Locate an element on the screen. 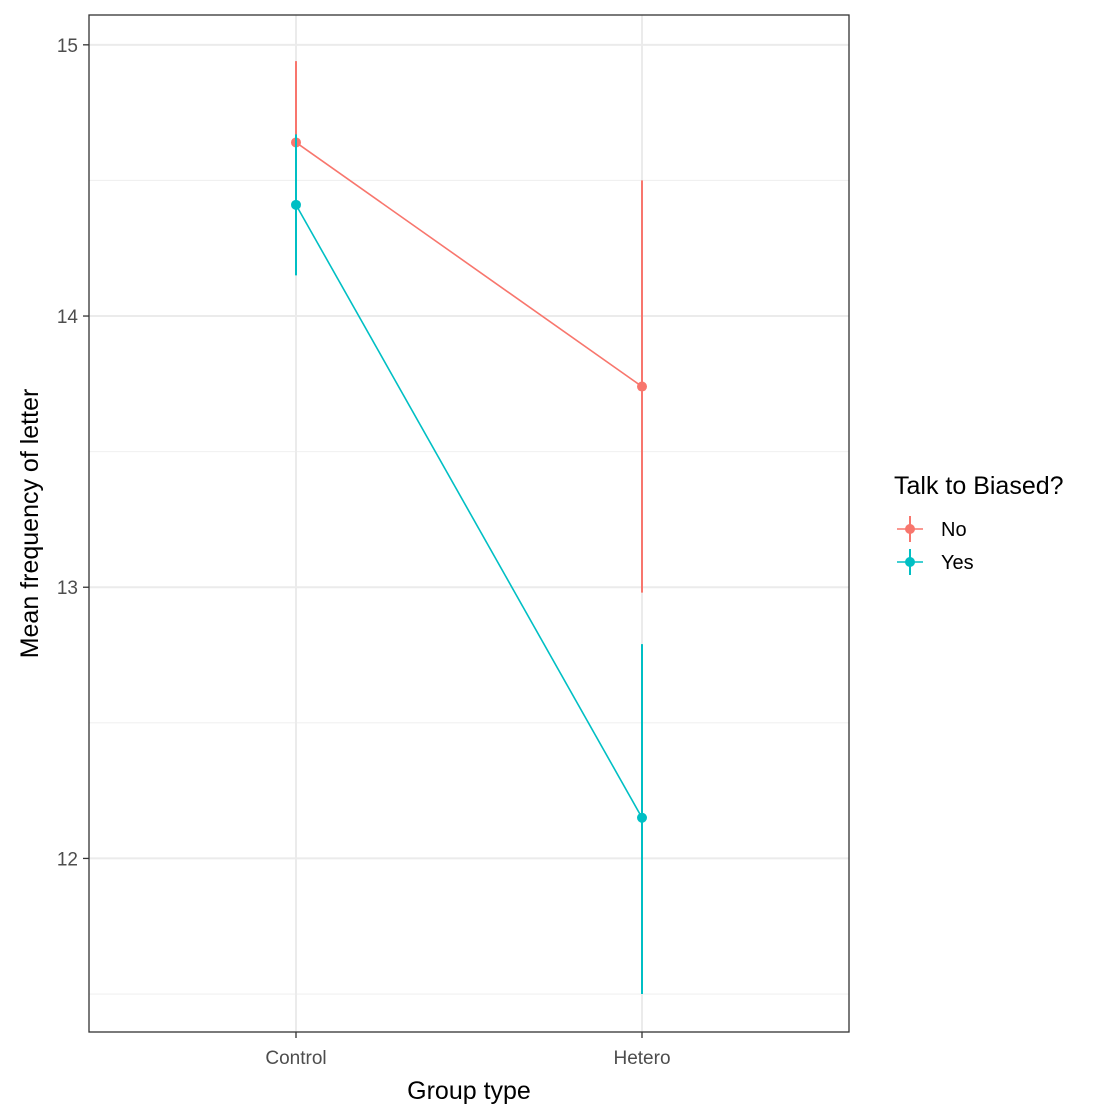 This screenshot has height=1120, width=1120. y-axis-title: Mean frequency of letter is located at coordinates (30, 524).